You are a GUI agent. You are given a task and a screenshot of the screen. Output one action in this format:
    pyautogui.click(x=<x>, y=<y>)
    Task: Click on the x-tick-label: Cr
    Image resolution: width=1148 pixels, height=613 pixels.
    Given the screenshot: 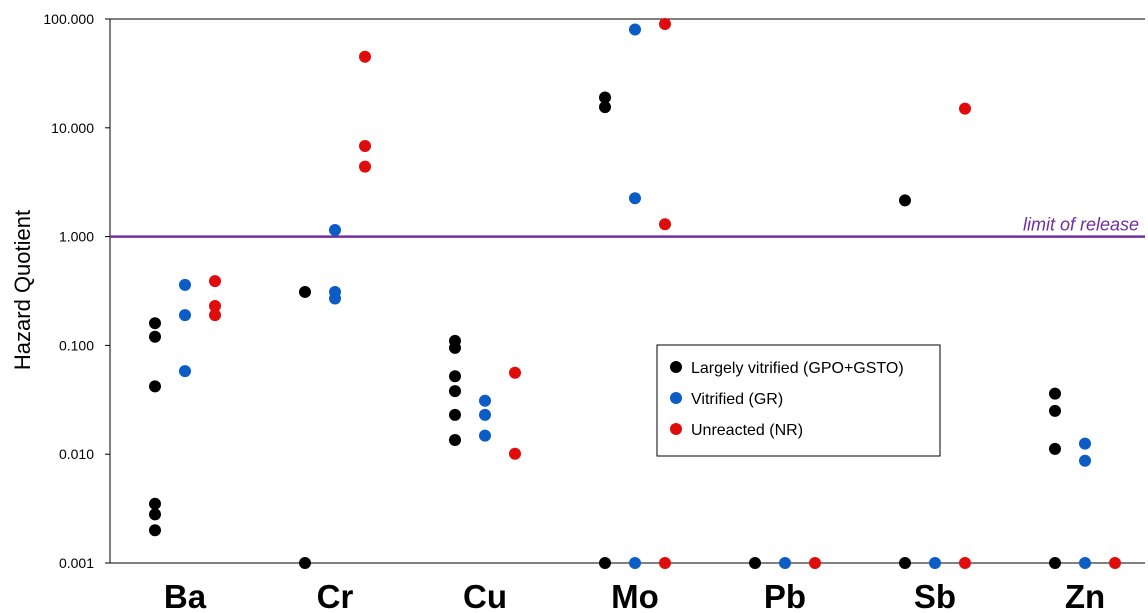 What is the action you would take?
    pyautogui.click(x=335, y=595)
    